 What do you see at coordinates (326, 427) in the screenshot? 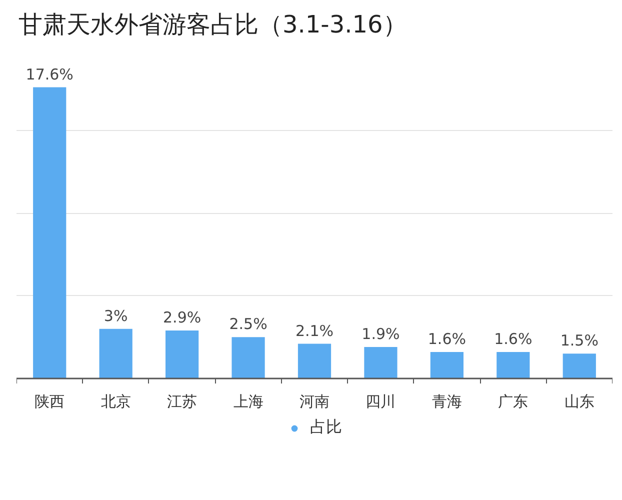
I see `legend-label: 占比` at bounding box center [326, 427].